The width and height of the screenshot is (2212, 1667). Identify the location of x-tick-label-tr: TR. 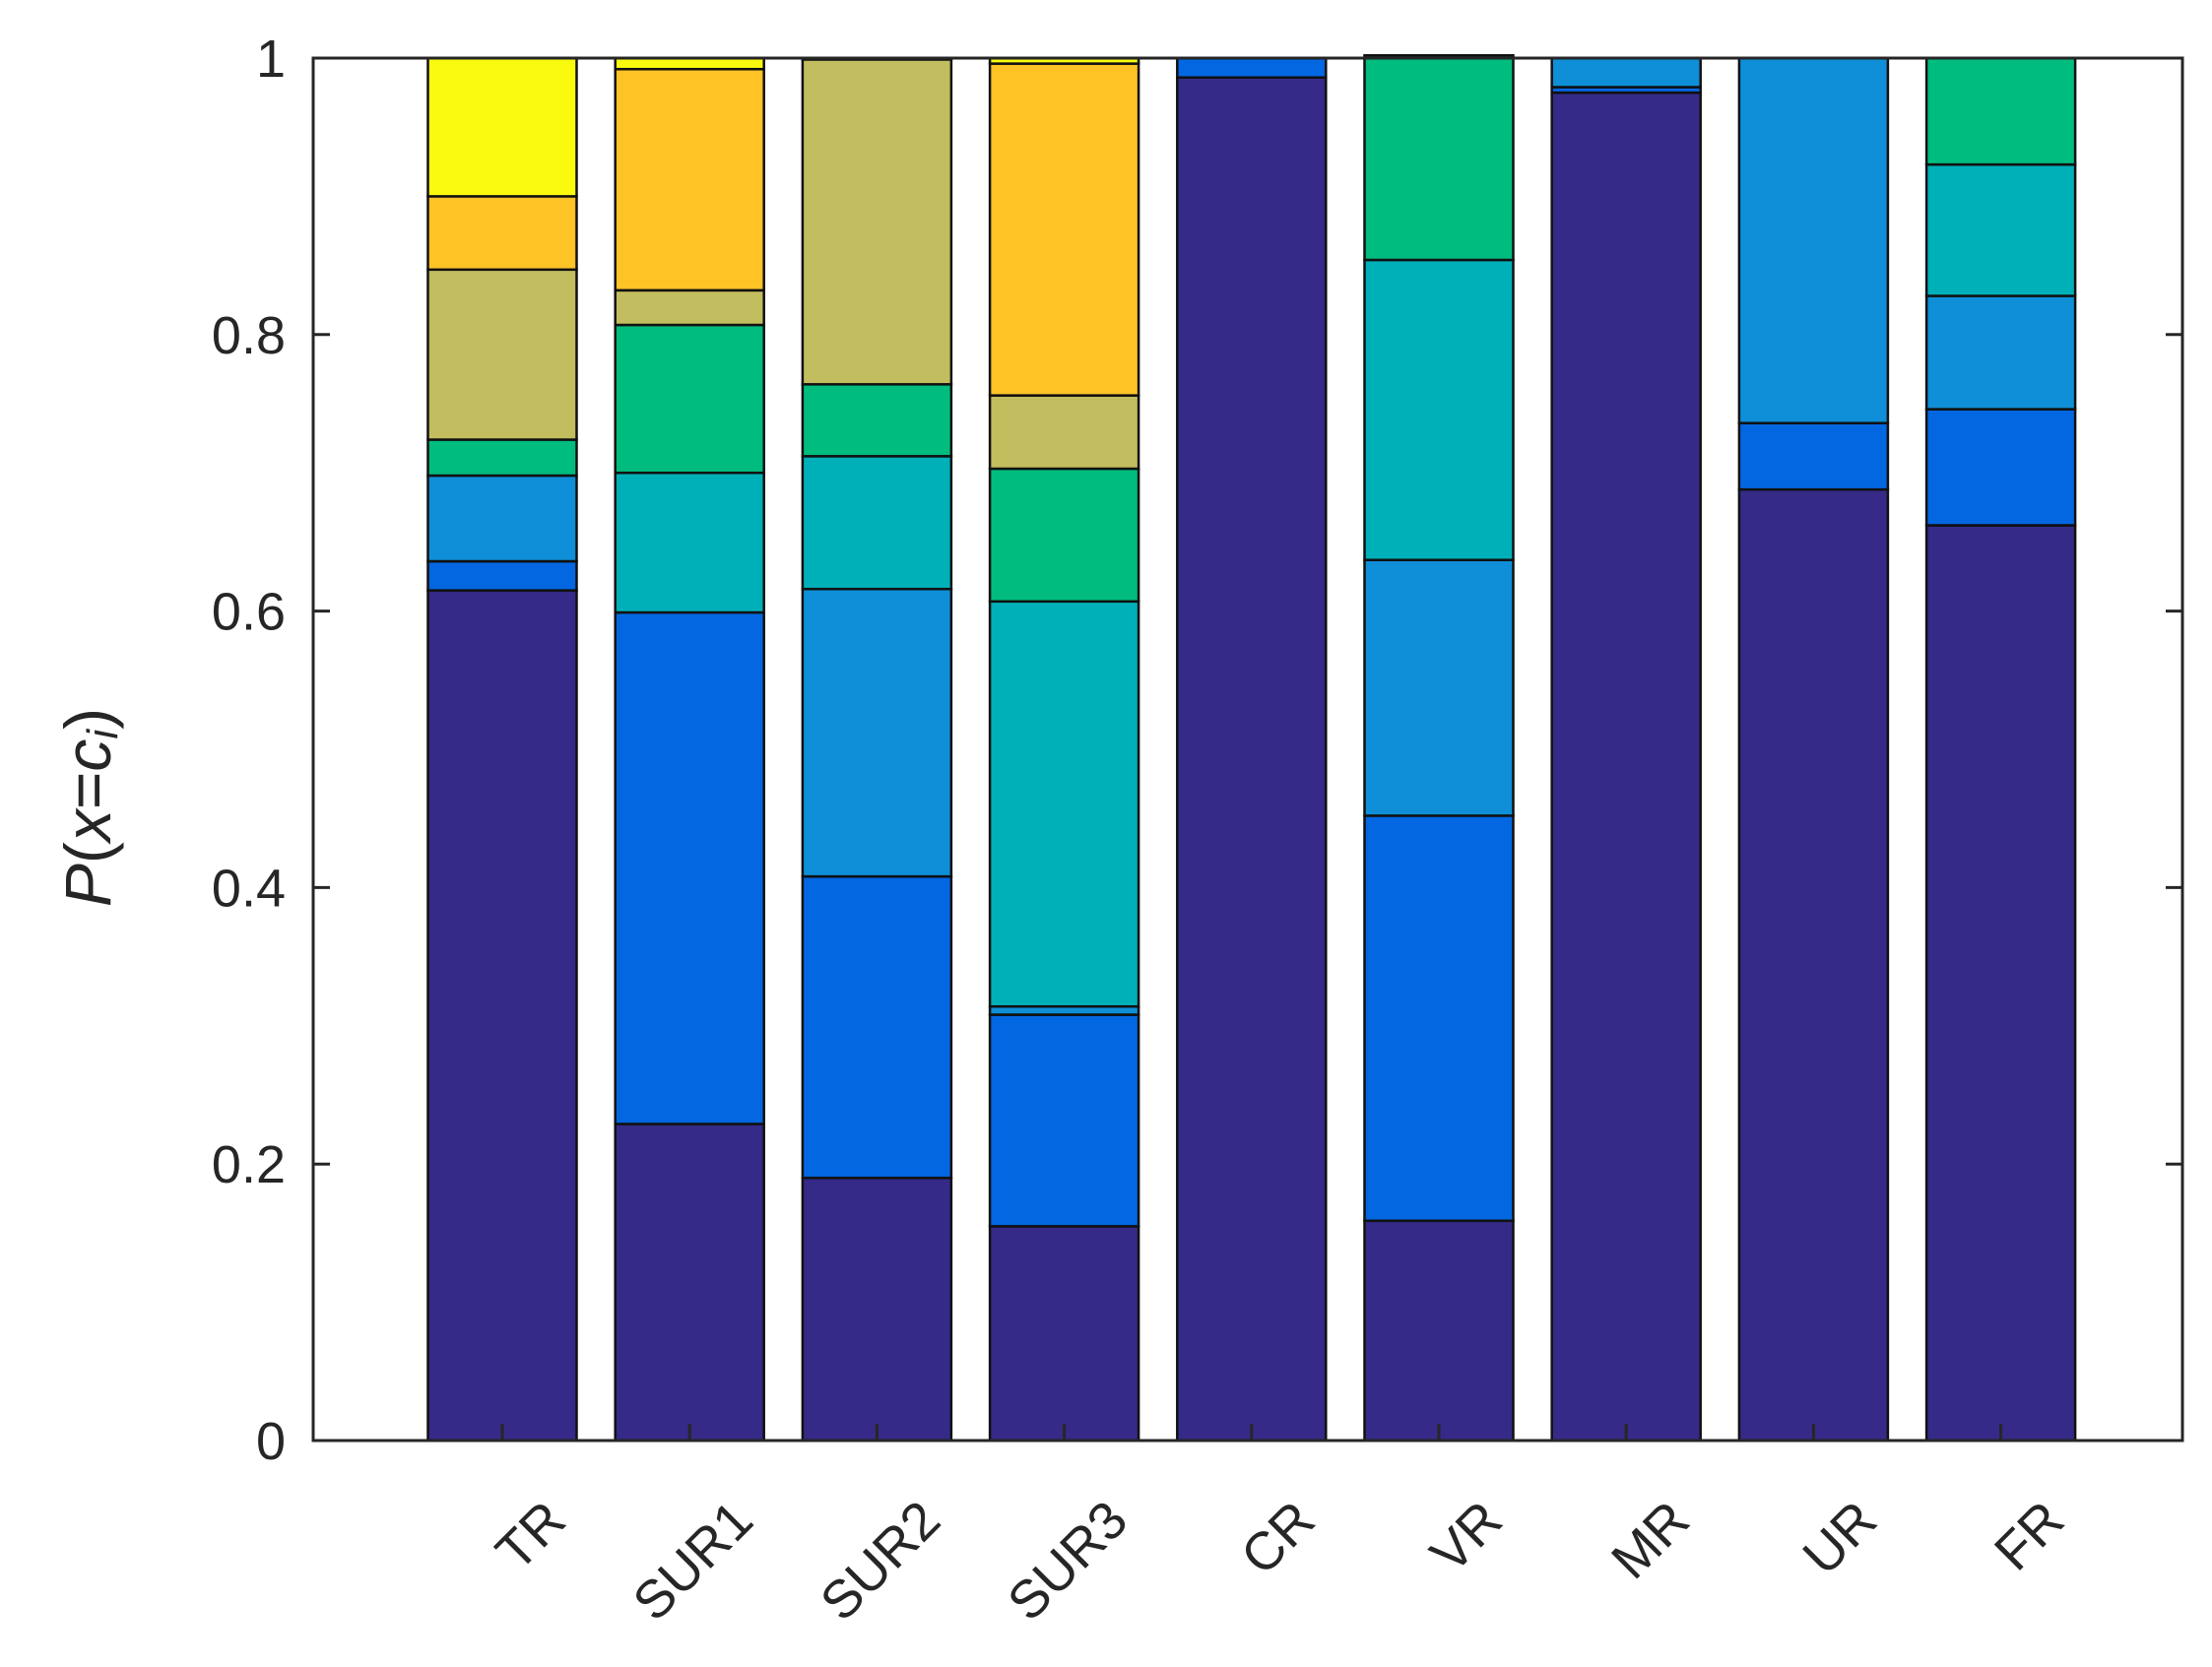
(530, 1536).